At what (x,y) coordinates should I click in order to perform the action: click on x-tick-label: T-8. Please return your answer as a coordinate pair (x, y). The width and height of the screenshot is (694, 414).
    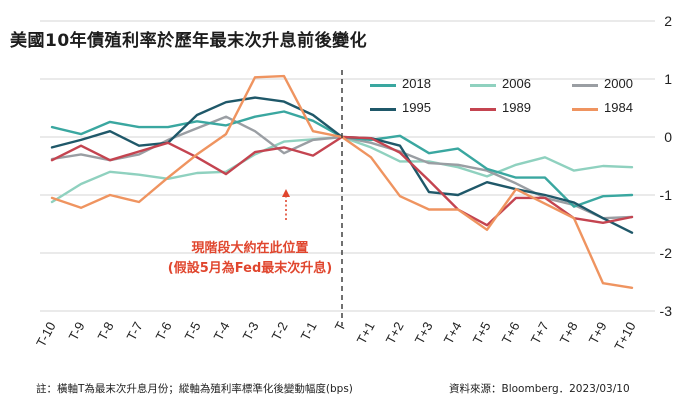
    Looking at the image, I should click on (106, 331).